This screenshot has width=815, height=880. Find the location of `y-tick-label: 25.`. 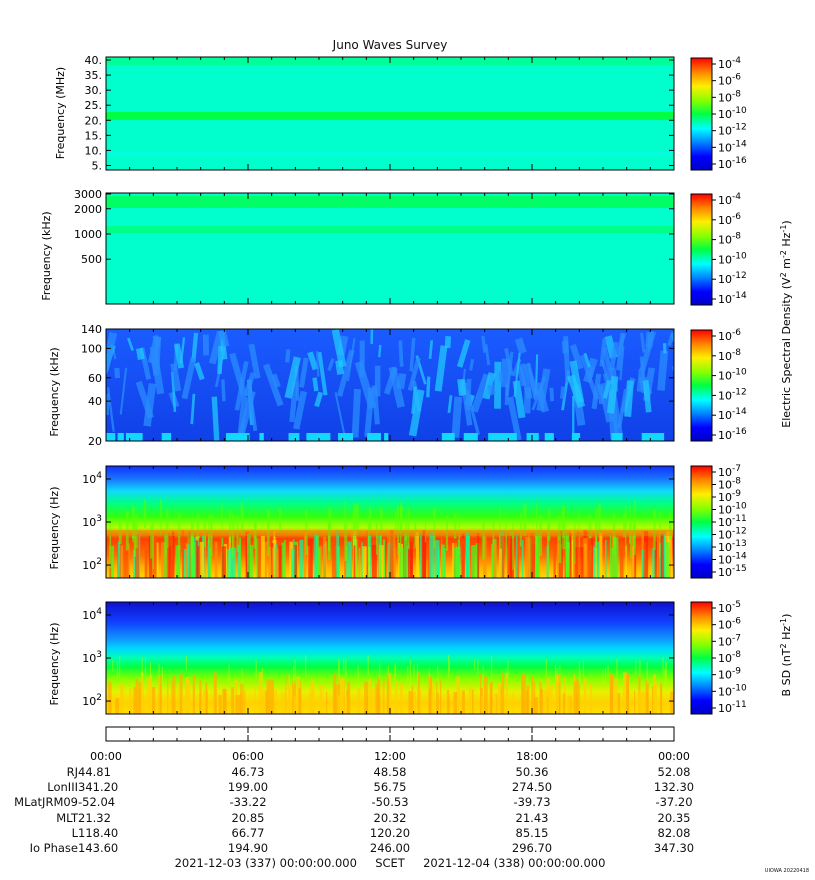

y-tick-label: 25. is located at coordinates (94, 105).